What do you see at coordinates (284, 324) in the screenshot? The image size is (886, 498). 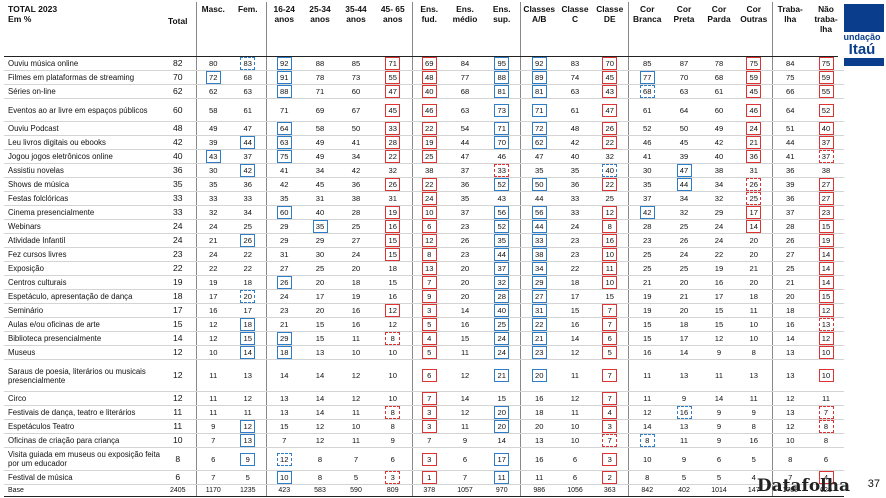 I see `cell-value: 21` at bounding box center [284, 324].